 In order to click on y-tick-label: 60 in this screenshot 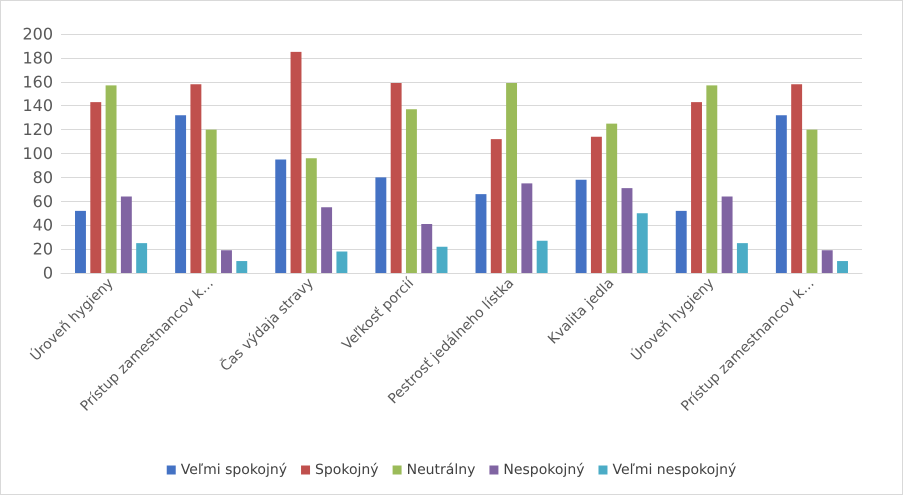, I will do `click(42, 201)`.